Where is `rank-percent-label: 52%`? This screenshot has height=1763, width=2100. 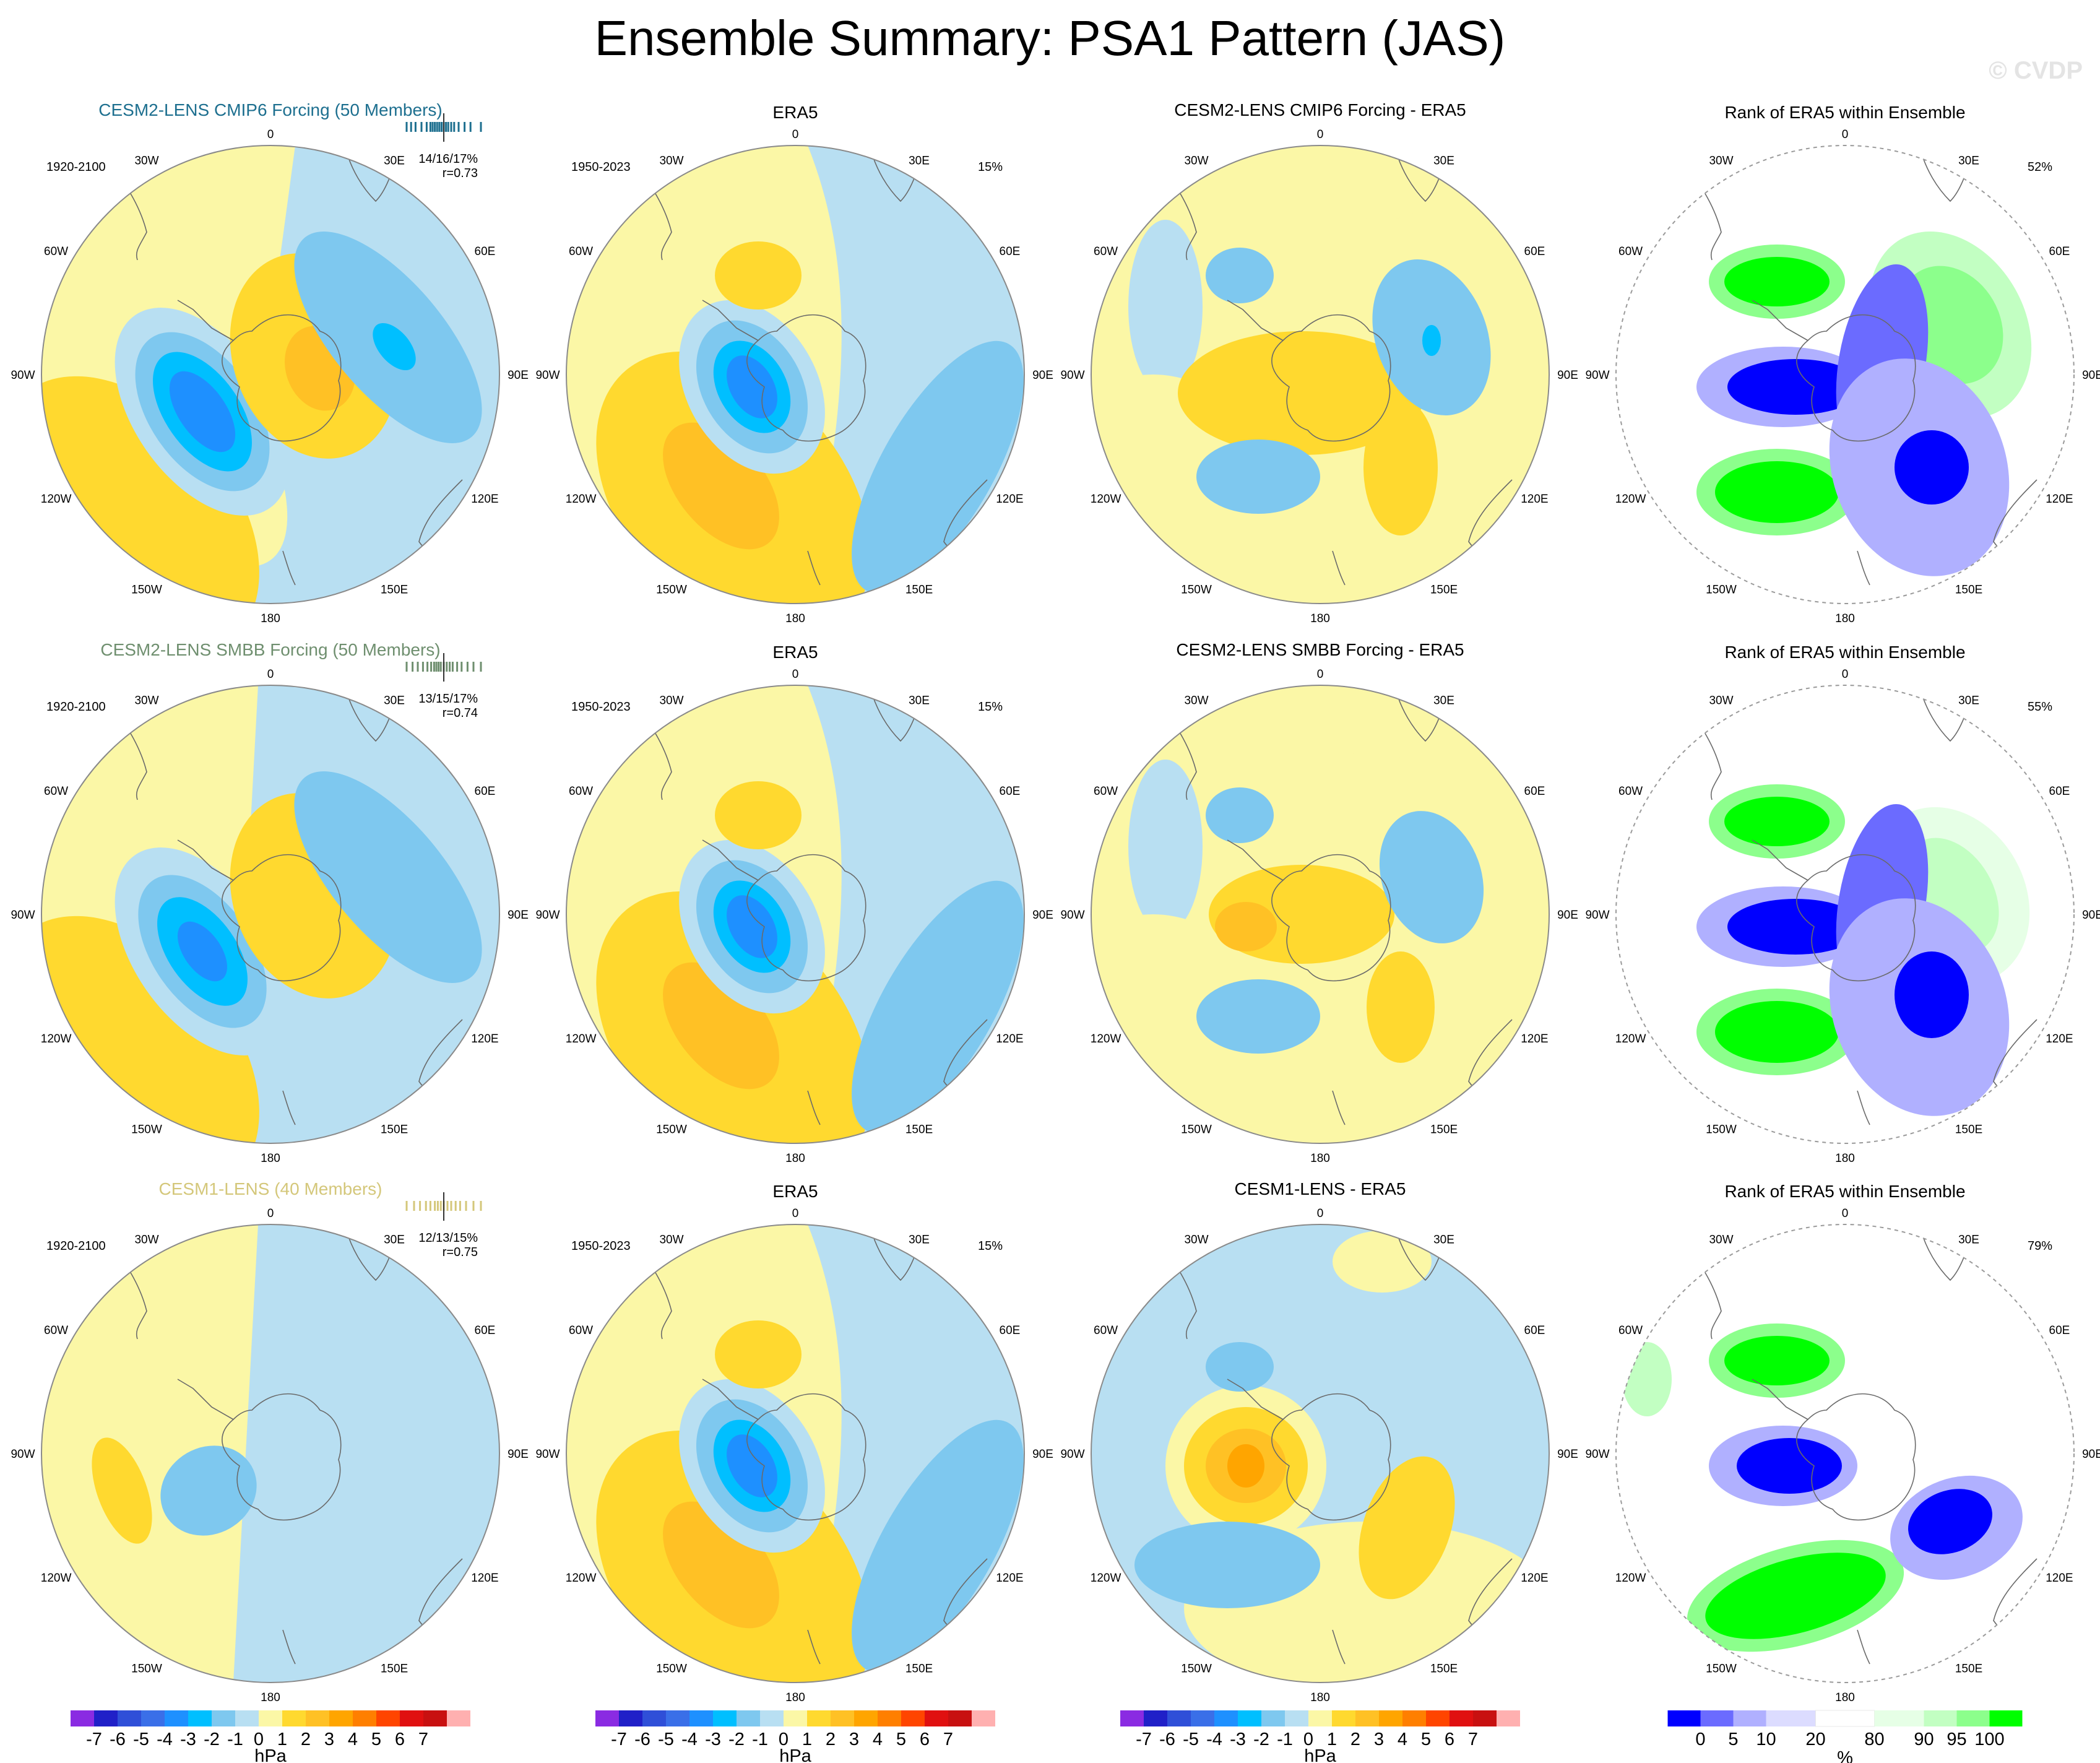 rank-percent-label: 52% is located at coordinates (2040, 167).